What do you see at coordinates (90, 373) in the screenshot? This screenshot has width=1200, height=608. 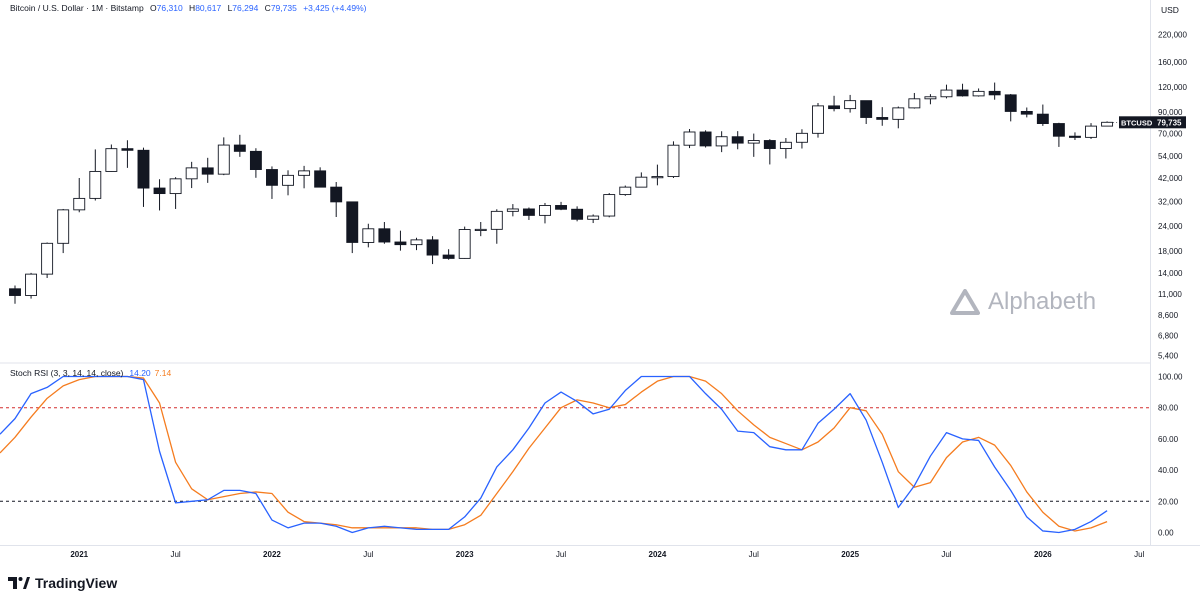 I see `indicator-header: Stoch RSI (3, 3, 14, 14, close) 14.20 7.14` at bounding box center [90, 373].